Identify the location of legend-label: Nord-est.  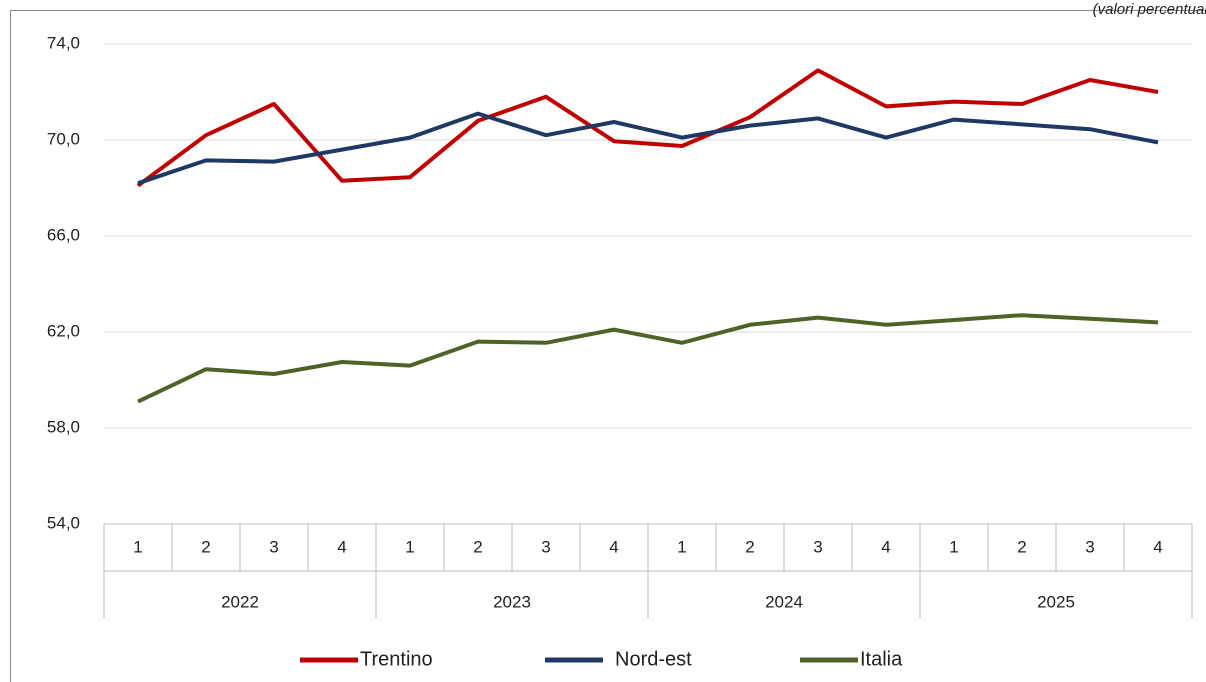
(653, 659).